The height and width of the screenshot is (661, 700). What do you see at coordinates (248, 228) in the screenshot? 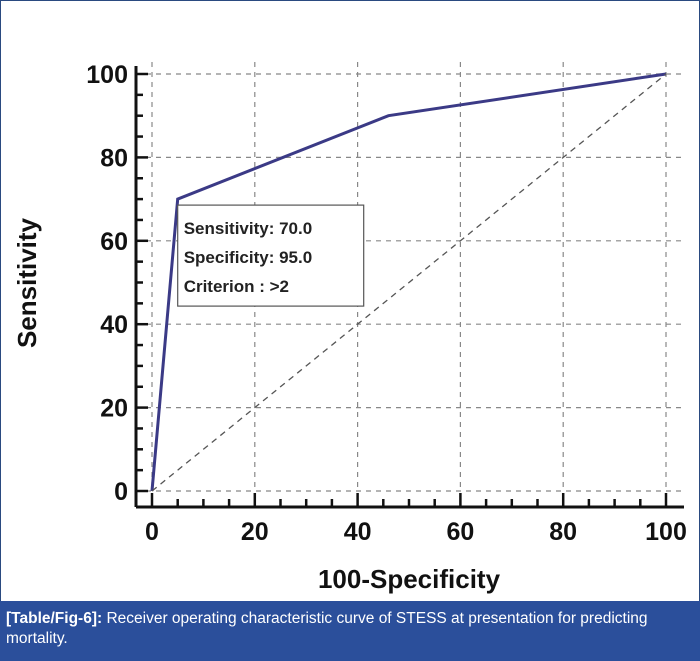
I see `annotation-sensitivity: Sensitivity: 70.0` at bounding box center [248, 228].